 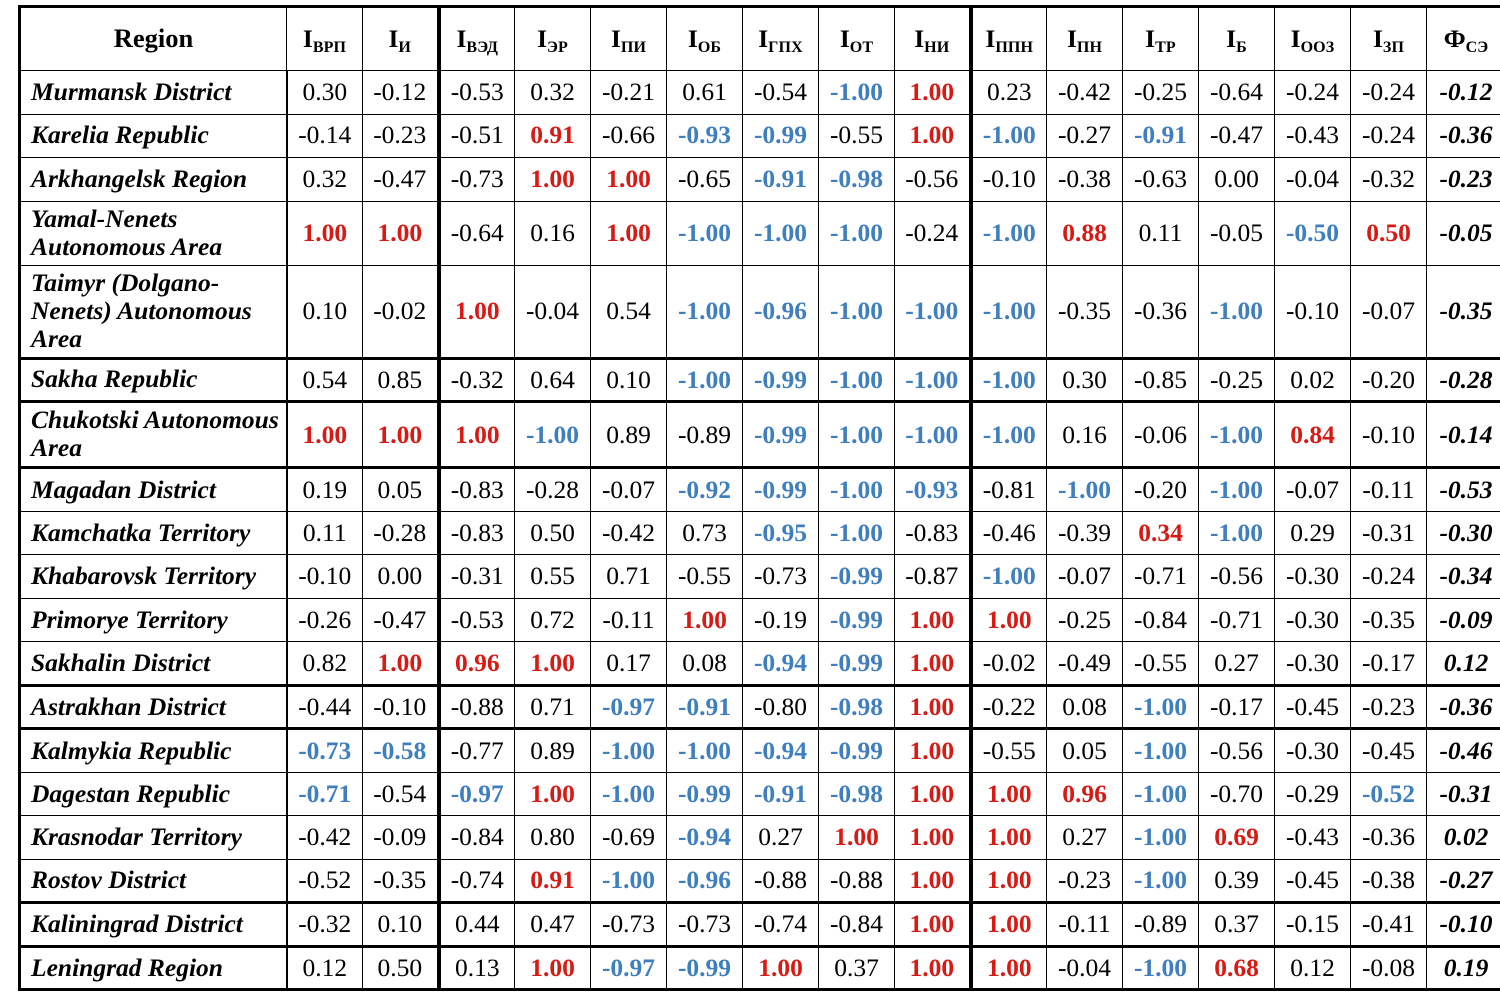 What do you see at coordinates (1463, 881) in the screenshot?
I see `composite-index-cell: -0.27` at bounding box center [1463, 881].